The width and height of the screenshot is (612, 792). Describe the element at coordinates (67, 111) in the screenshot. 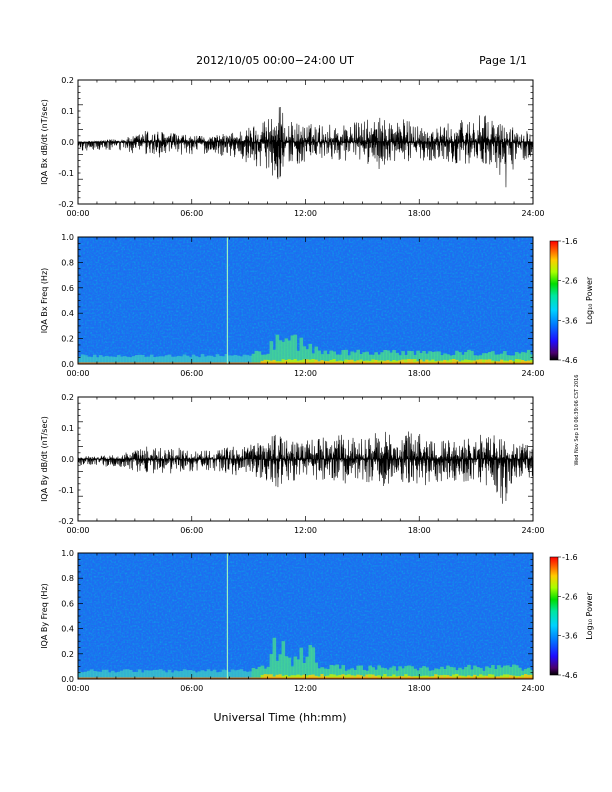

I see `y-tick-label: 0.1` at that location.